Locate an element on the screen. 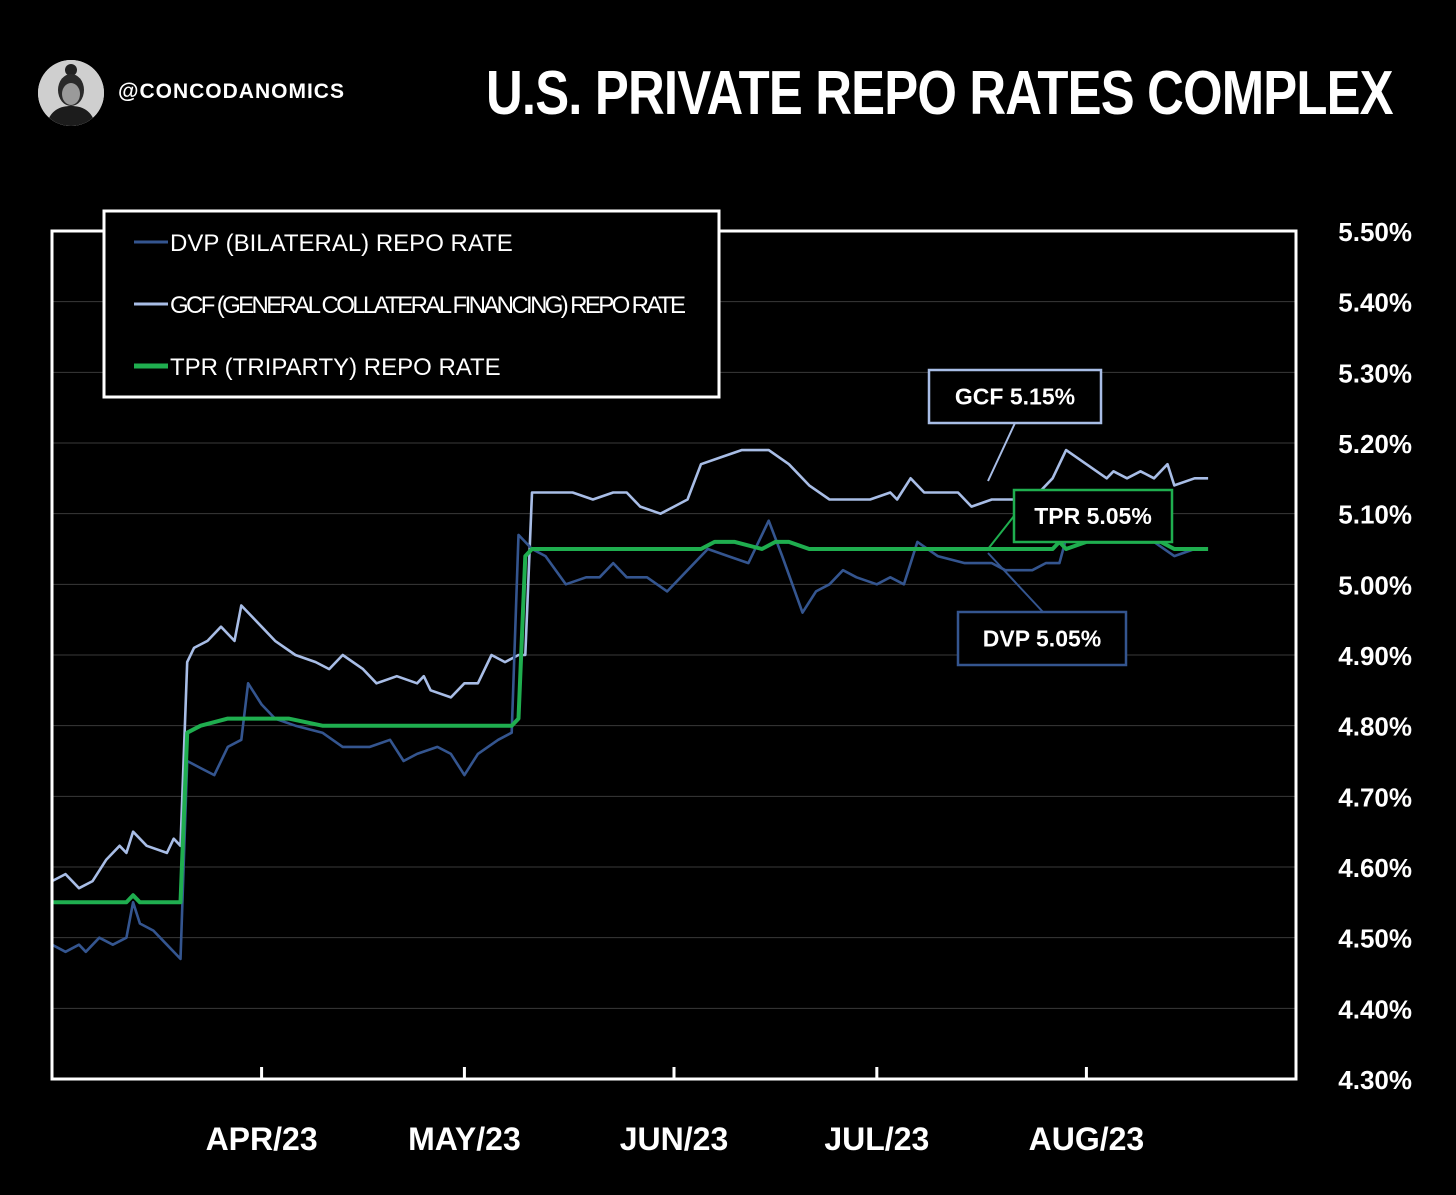 This screenshot has width=1456, height=1195. dvp-callout-label: DVP 5.05% is located at coordinates (1042, 639).